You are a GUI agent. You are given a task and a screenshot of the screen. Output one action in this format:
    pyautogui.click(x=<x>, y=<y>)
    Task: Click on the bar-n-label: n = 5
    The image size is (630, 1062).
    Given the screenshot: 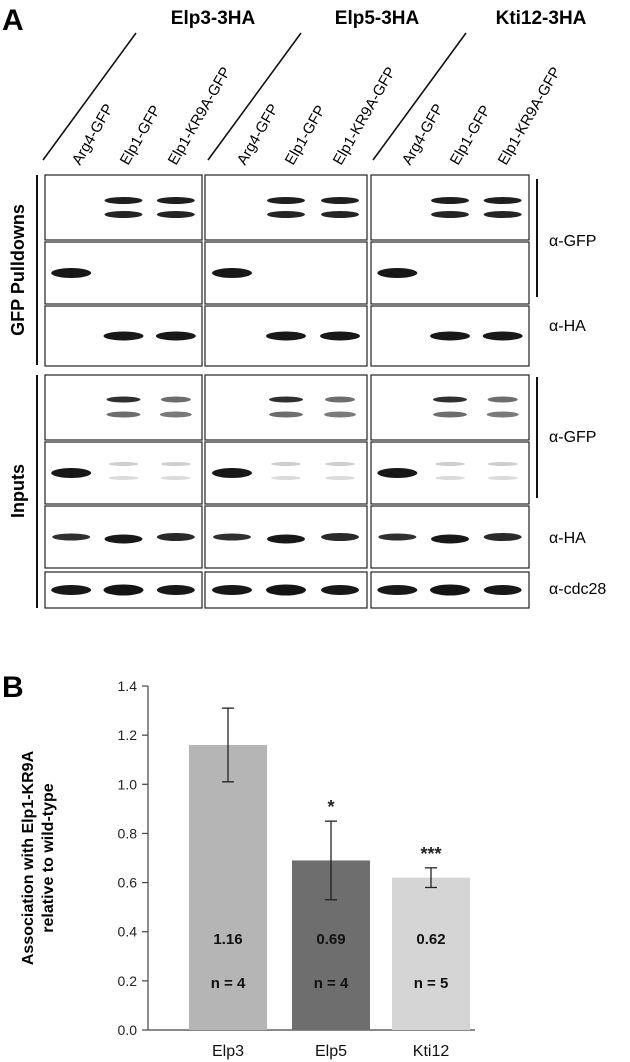 What is the action you would take?
    pyautogui.click(x=431, y=983)
    